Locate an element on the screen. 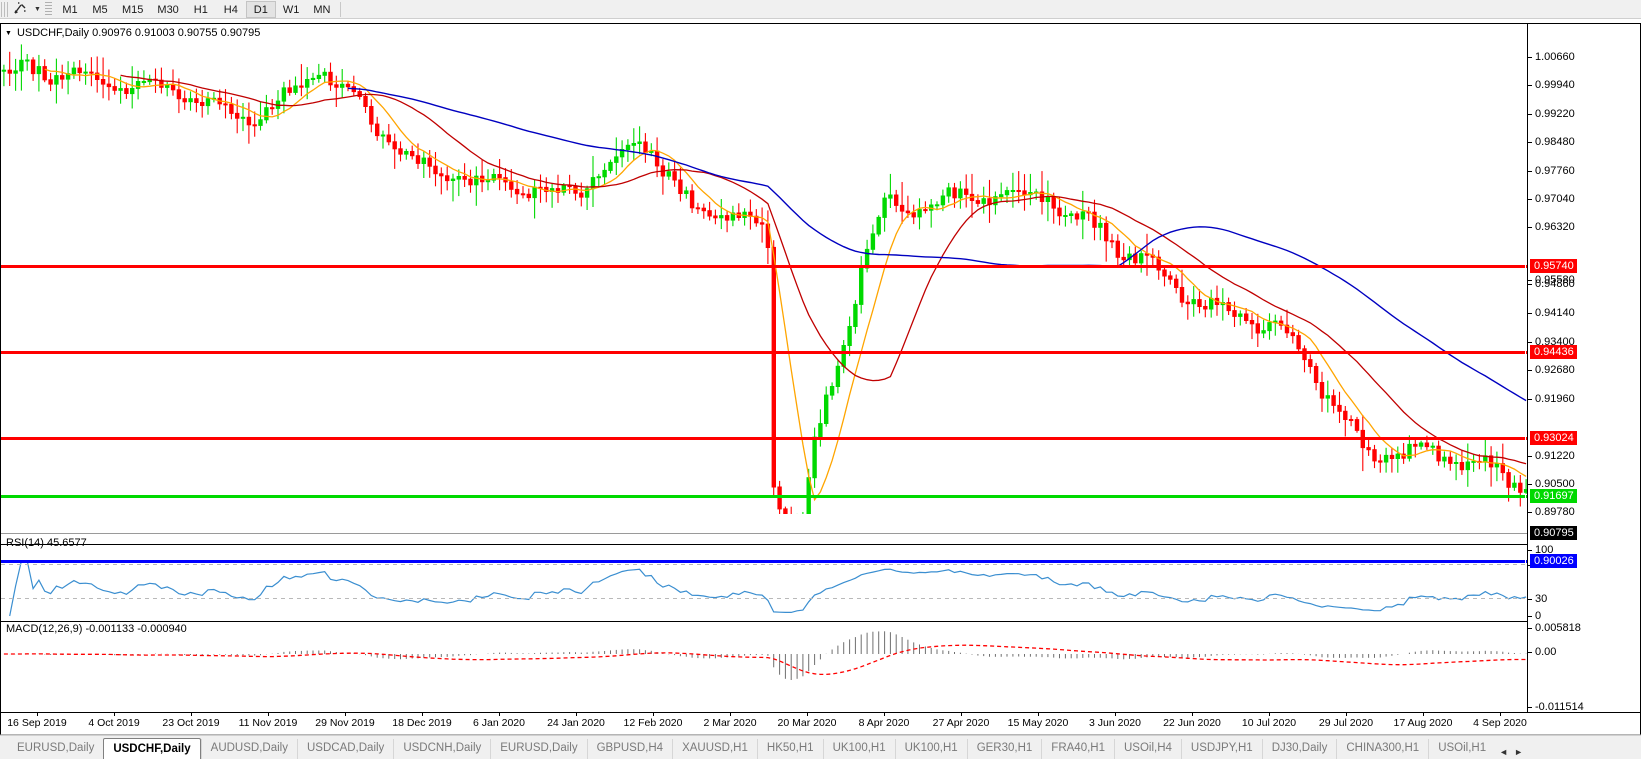 The image size is (1641, 759). macd-pane is located at coordinates (765, 667).